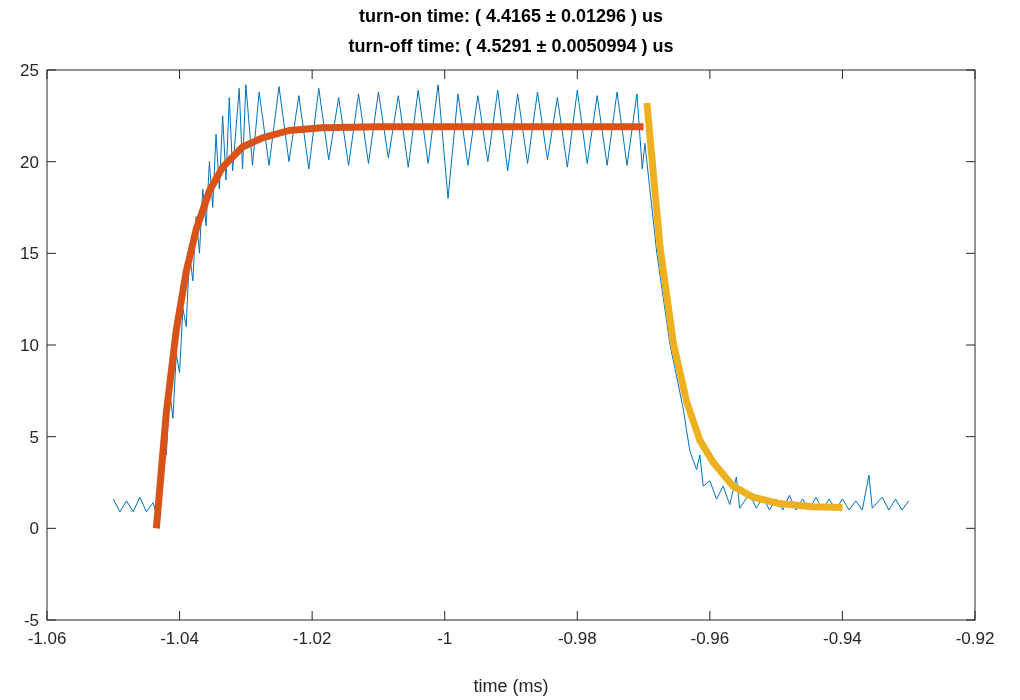 The height and width of the screenshot is (700, 1020). What do you see at coordinates (445, 638) in the screenshot?
I see `x-tick-label: -1` at bounding box center [445, 638].